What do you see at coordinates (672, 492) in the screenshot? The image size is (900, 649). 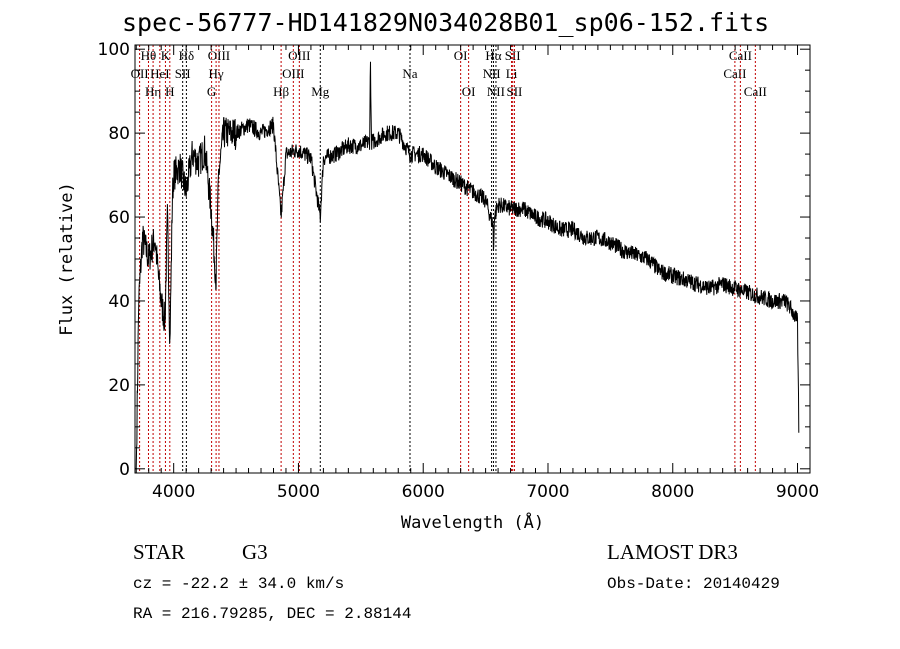 I see `x-tick-label: 8000` at bounding box center [672, 492].